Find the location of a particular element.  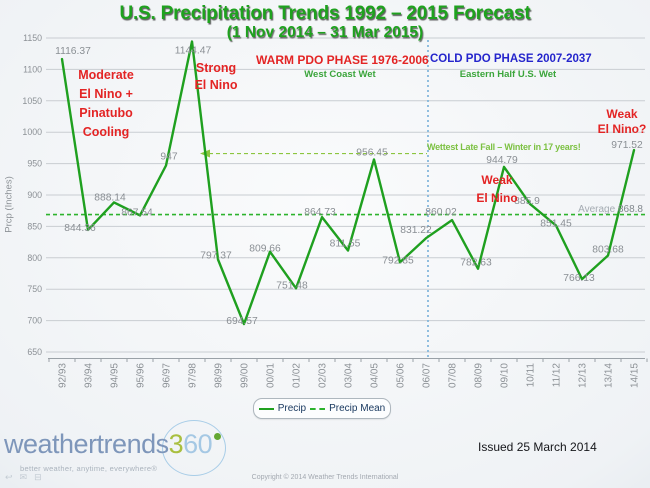

chart-legend: Precip Precip Mean is located at coordinates (322, 408).